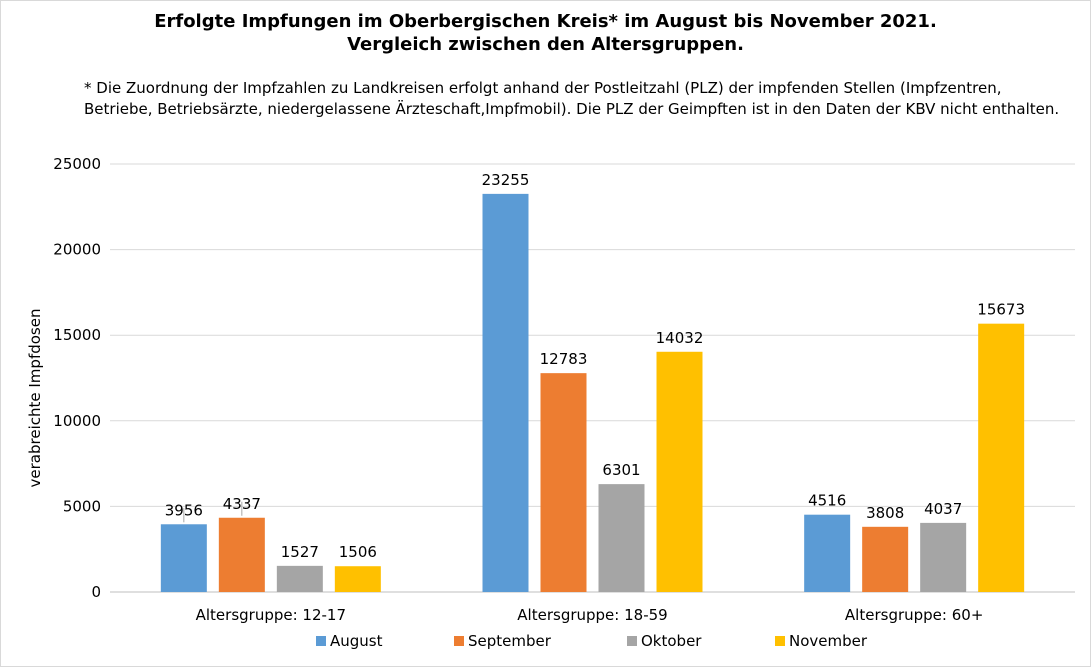 The width and height of the screenshot is (1091, 667). I want to click on y-axis-label: verabreichte Impfdosen, so click(35, 398).